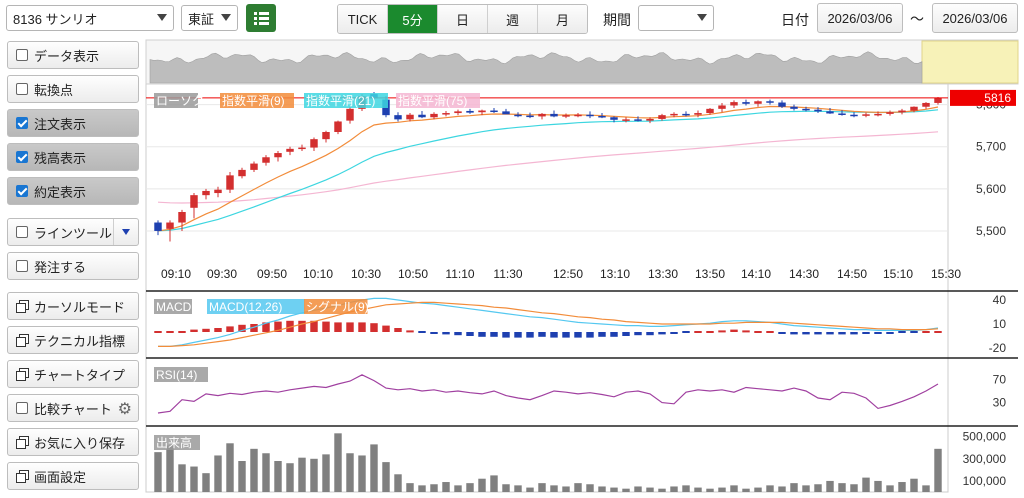 This screenshot has height=498, width=1024. I want to click on current-price-value: 5816, so click(997, 98).